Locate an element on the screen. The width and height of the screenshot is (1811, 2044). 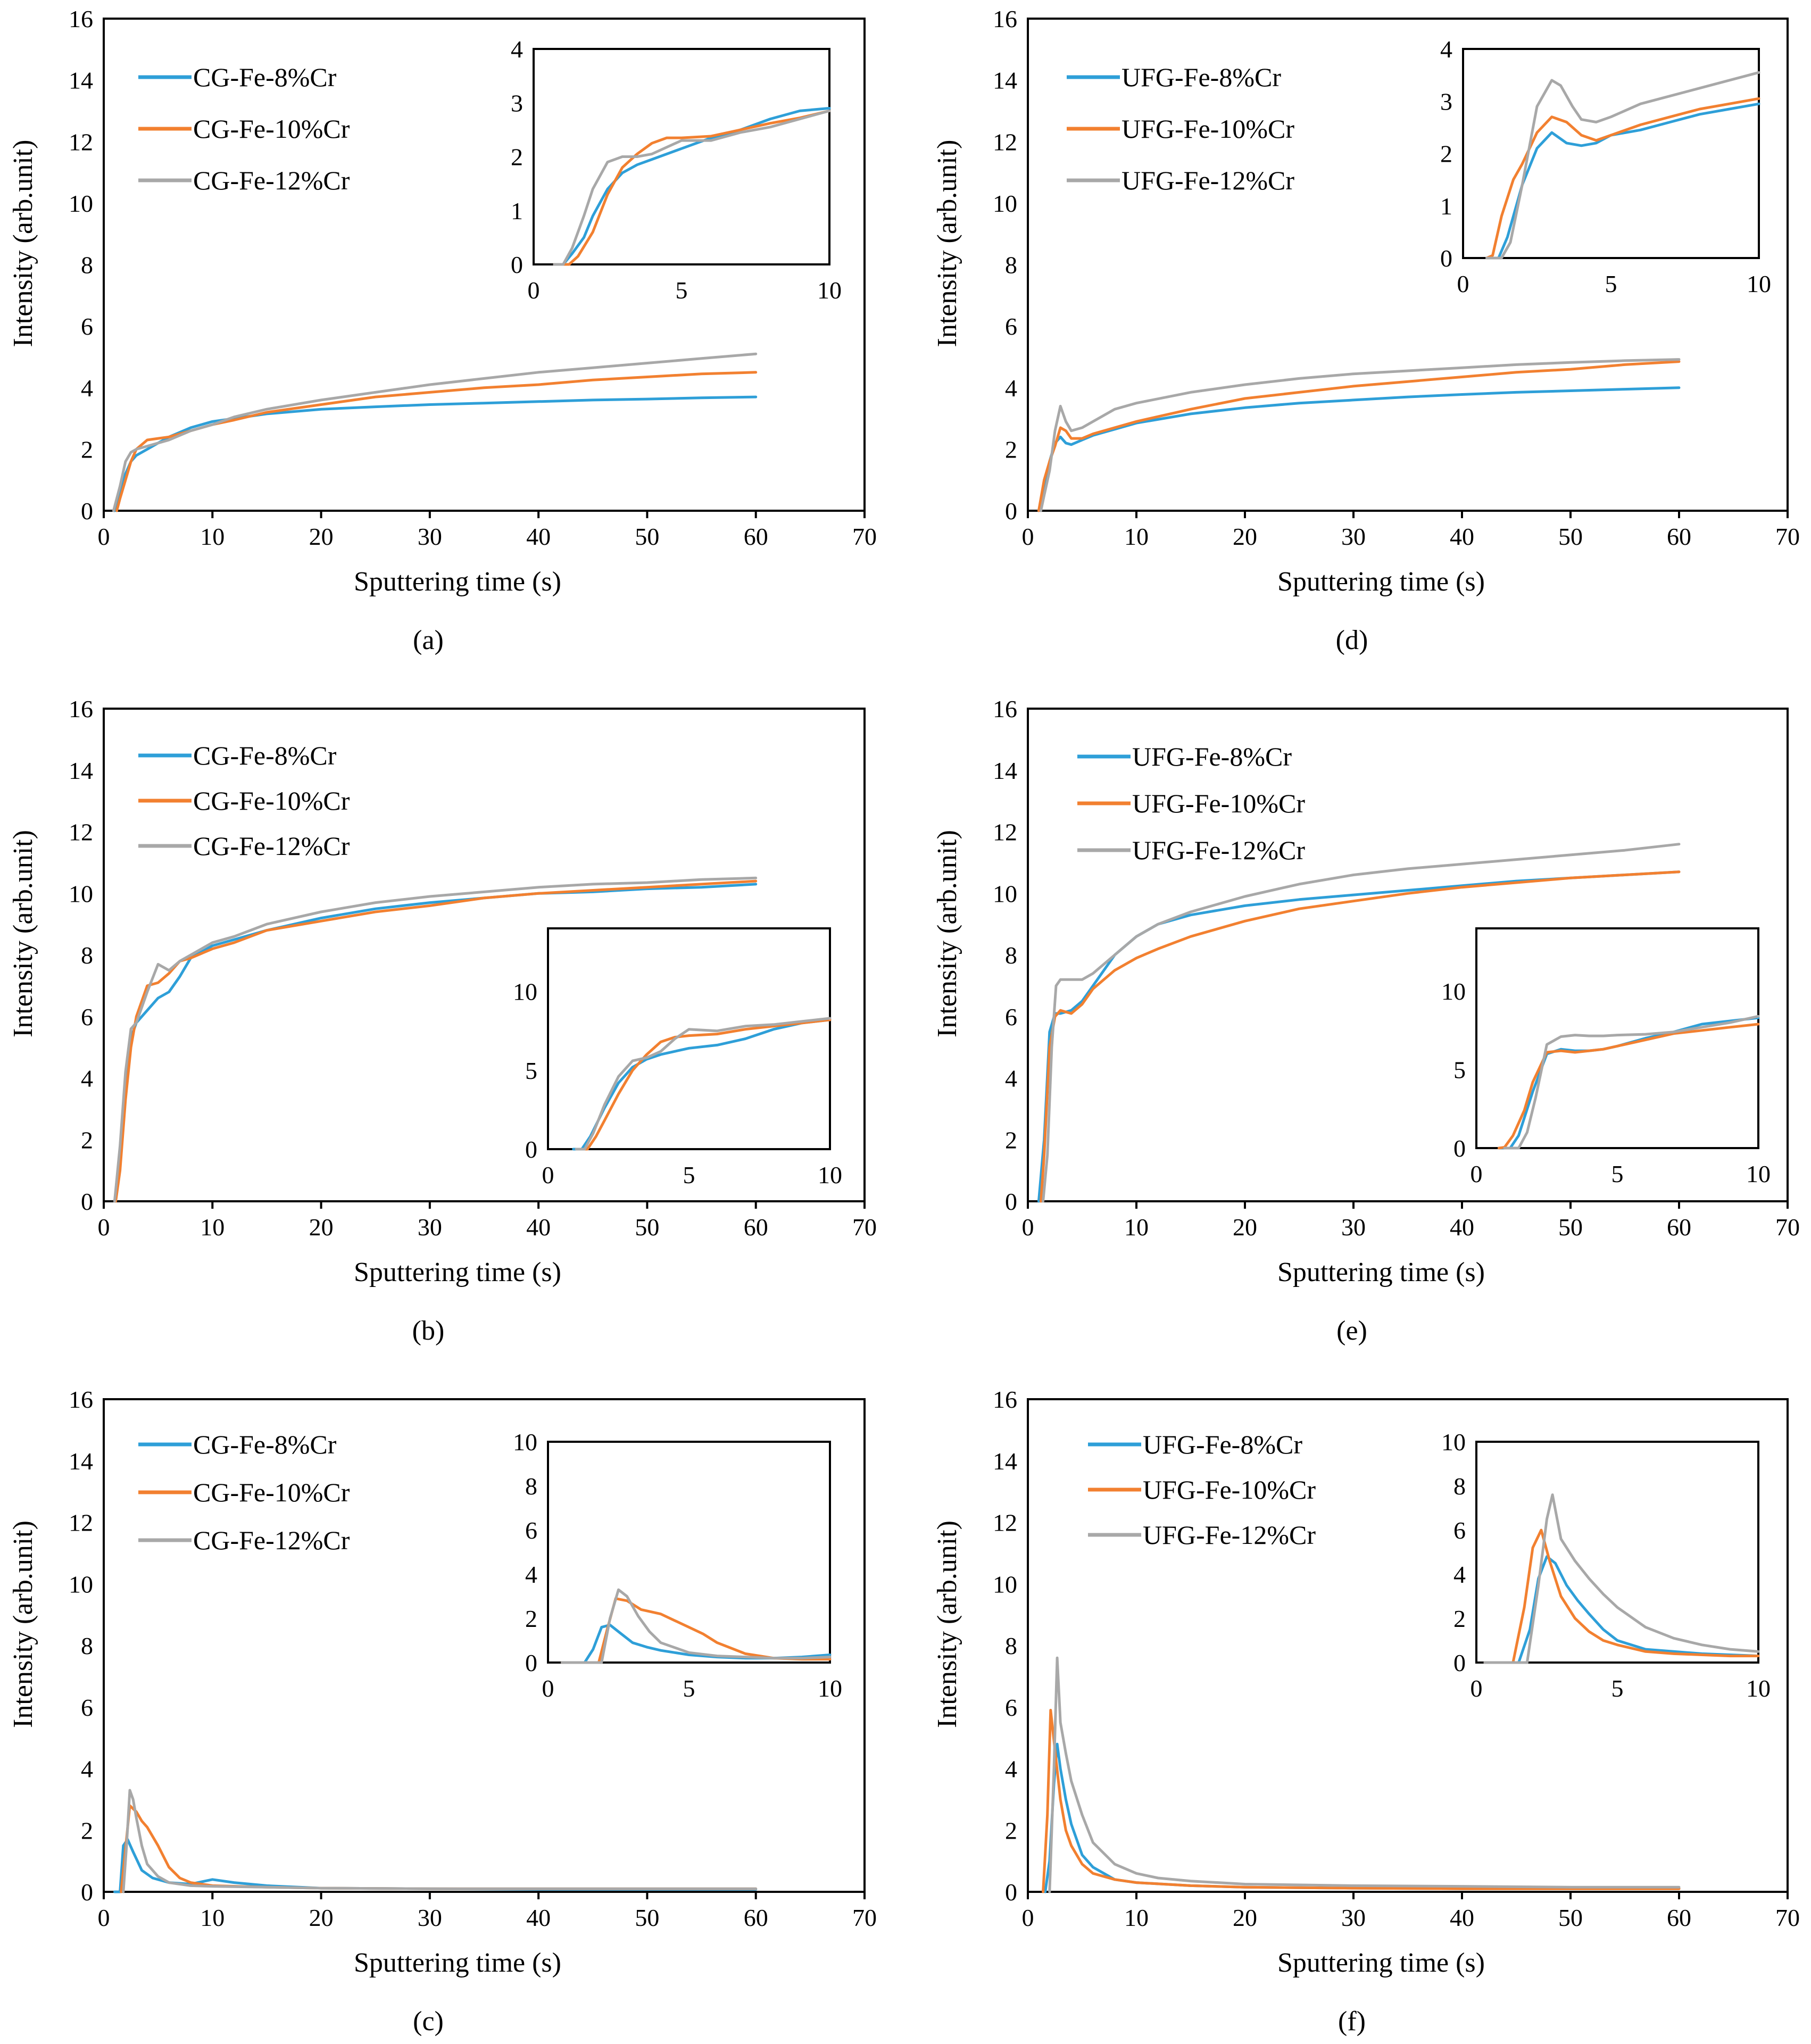
inset-b: 0 5 10 0 5 10 is located at coordinates (677, 1058).